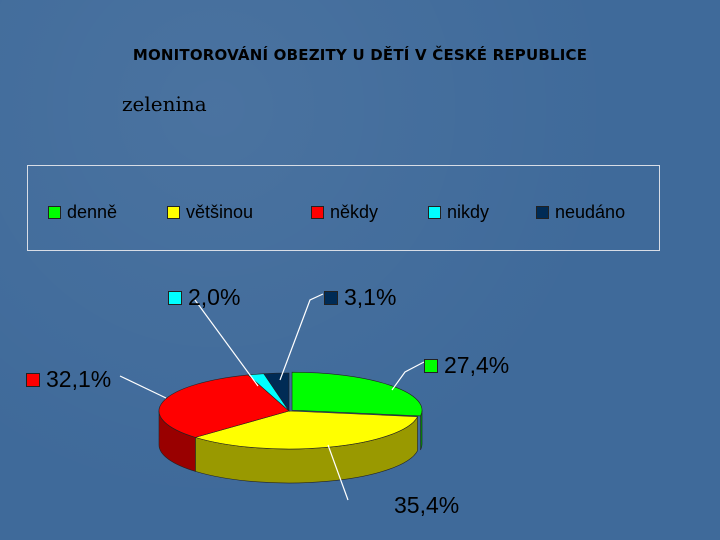 Image resolution: width=720 pixels, height=540 pixels. I want to click on legend-item-nekdy: někdy, so click(344, 212).